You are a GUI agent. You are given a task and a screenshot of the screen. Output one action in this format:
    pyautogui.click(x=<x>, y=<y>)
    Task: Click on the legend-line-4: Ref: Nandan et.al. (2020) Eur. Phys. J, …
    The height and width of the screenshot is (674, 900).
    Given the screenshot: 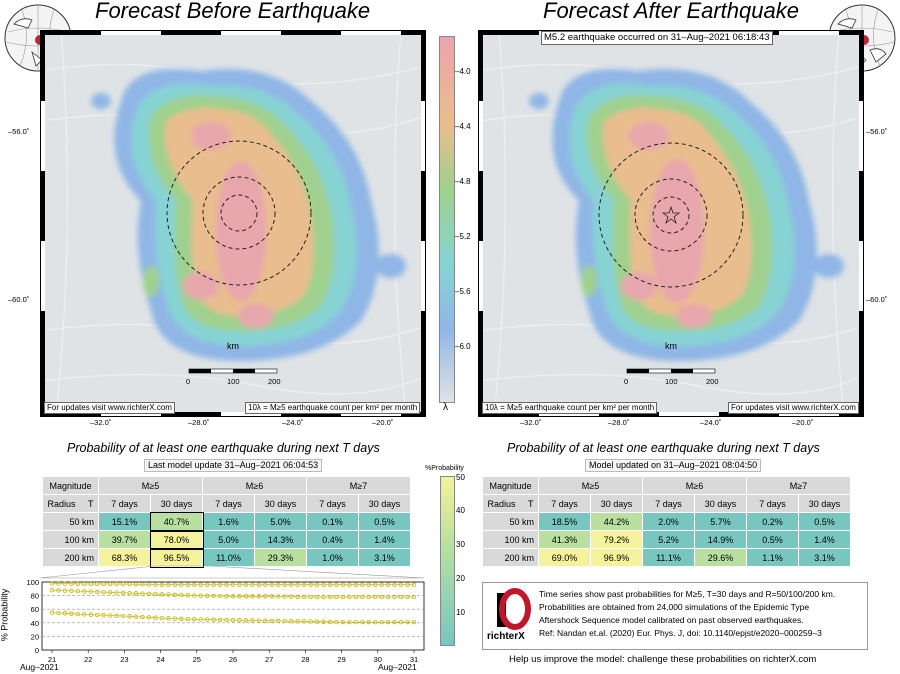 What is the action you would take?
    pyautogui.click(x=680, y=633)
    